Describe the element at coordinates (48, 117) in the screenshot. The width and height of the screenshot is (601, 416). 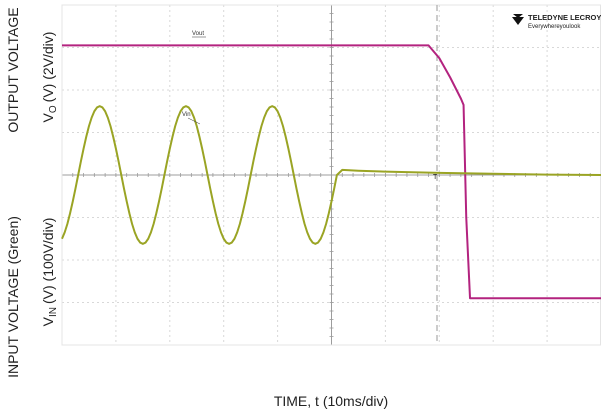
I see `y-symbol: V` at that location.